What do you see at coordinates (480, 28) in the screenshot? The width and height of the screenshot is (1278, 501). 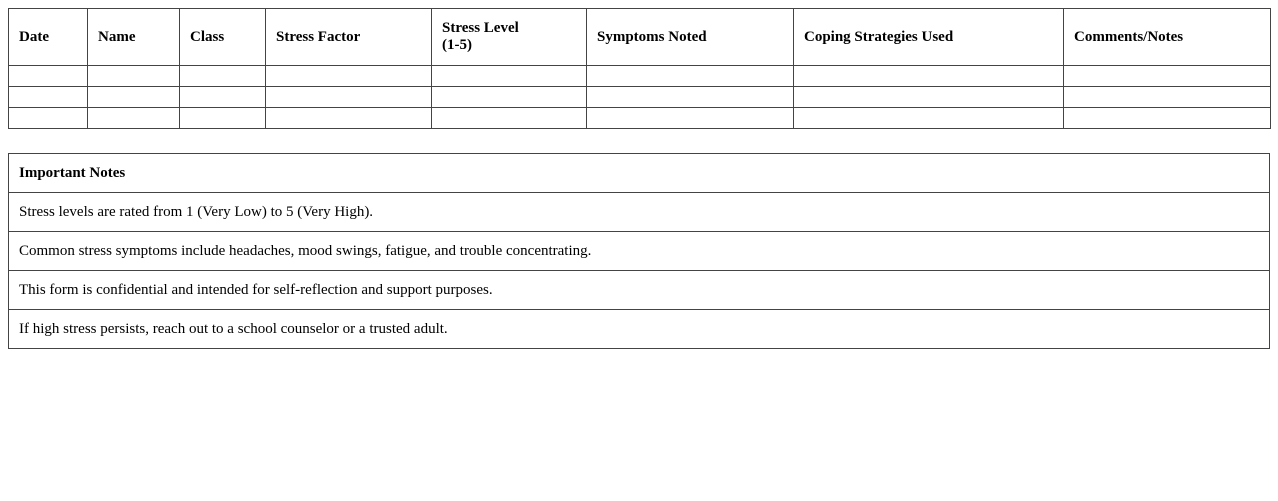 I see `header-stress-level-label: Stress Level` at bounding box center [480, 28].